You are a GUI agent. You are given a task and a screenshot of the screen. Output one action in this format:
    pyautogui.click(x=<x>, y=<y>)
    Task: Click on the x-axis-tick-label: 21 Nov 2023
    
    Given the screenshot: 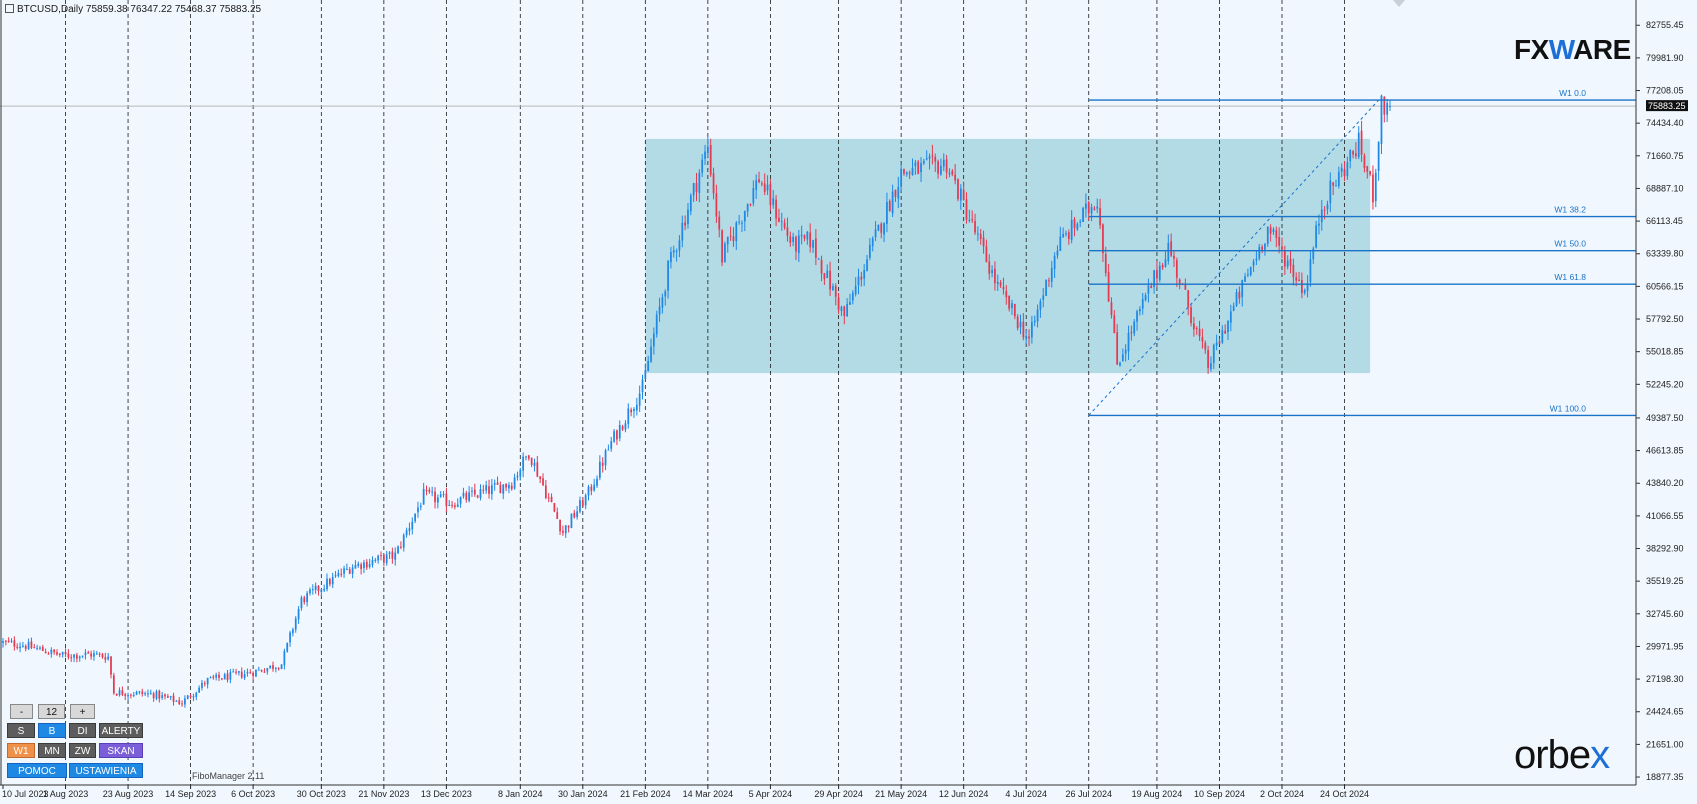 What is the action you would take?
    pyautogui.click(x=383, y=794)
    